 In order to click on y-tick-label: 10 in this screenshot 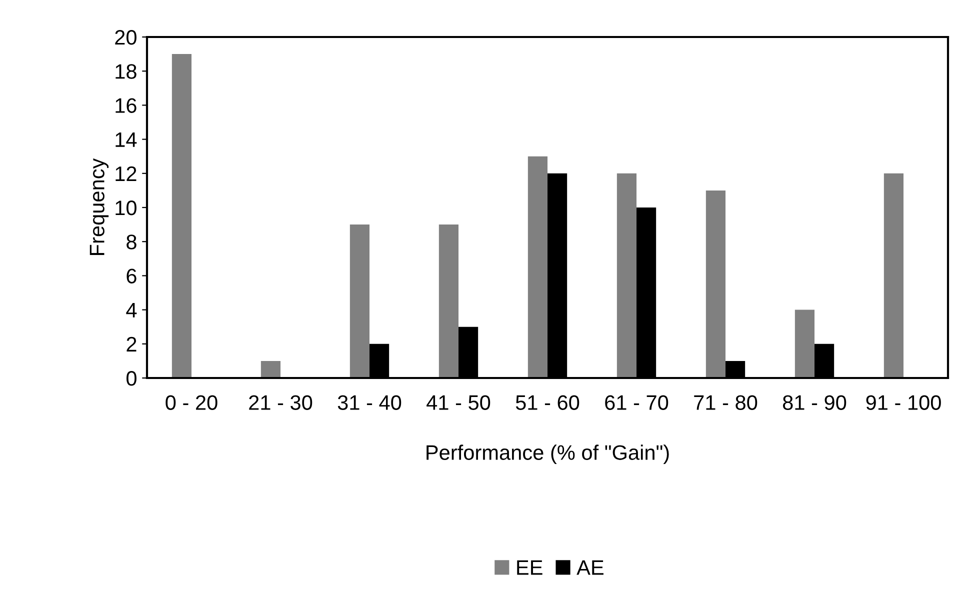, I will do `click(126, 208)`.